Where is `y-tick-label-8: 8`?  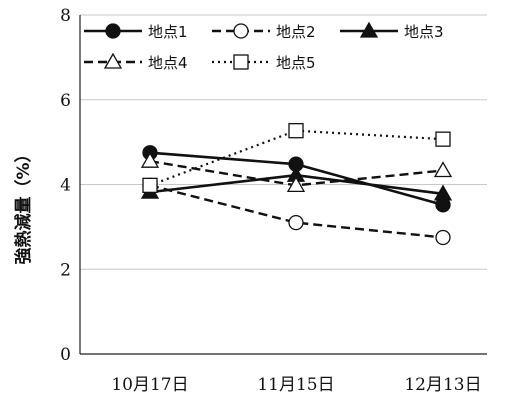 y-tick-label-8: 8 is located at coordinates (65, 16).